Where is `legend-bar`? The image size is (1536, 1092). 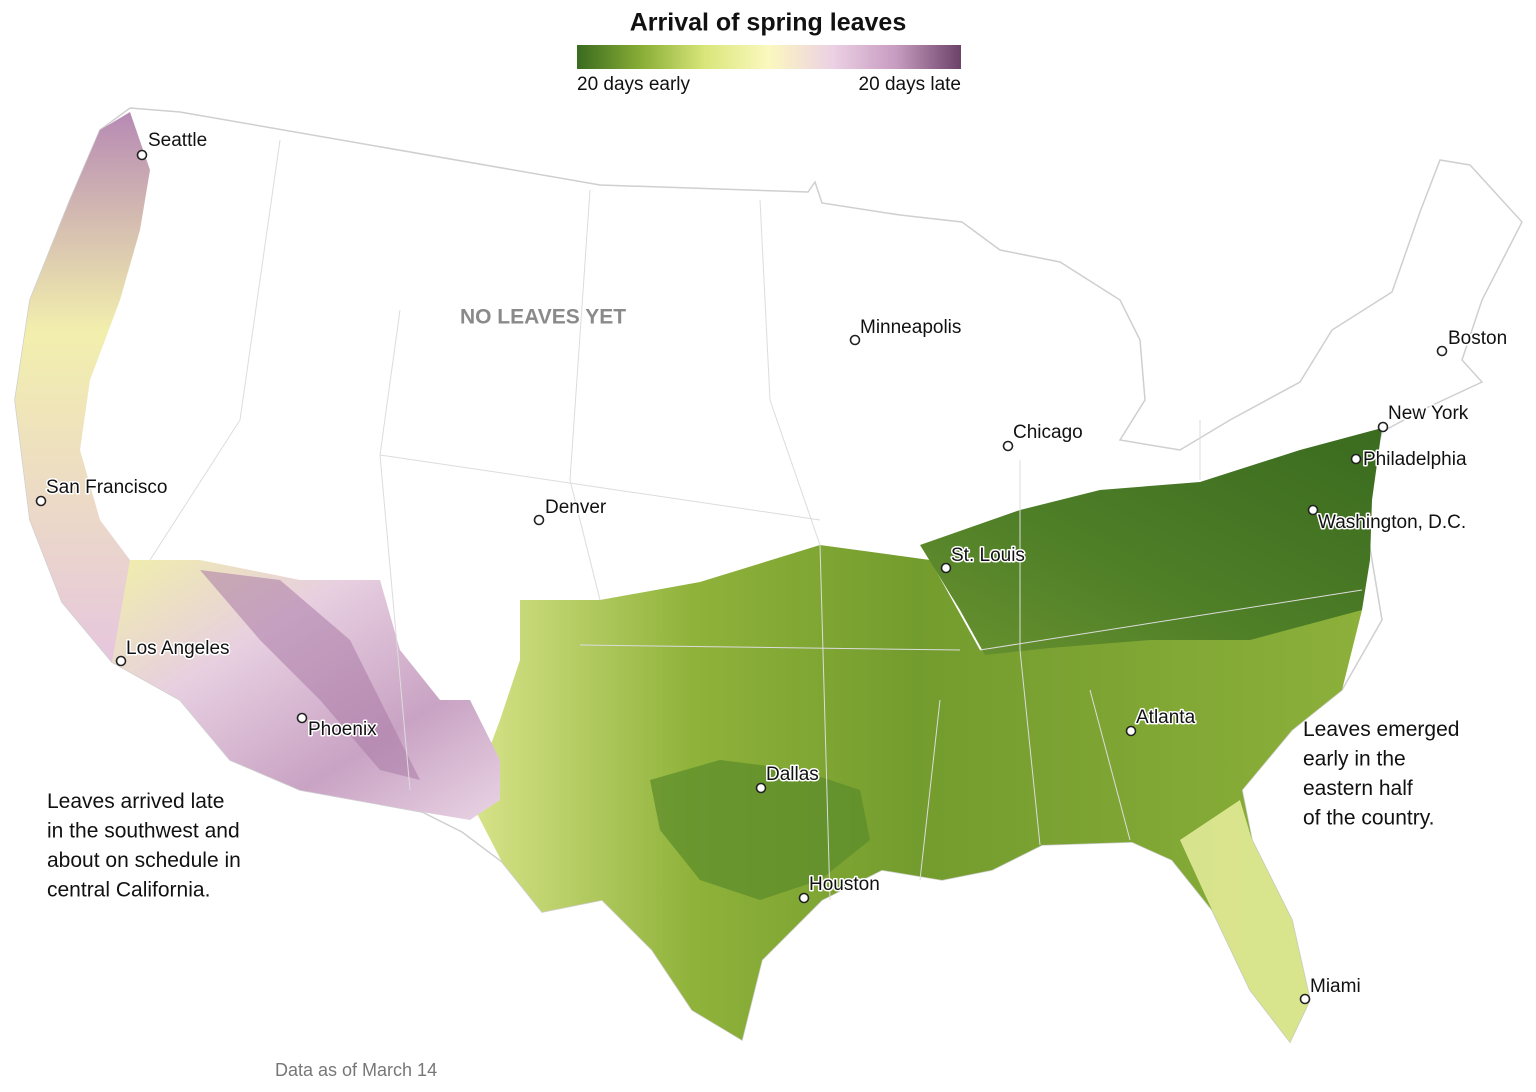 legend-bar is located at coordinates (769, 57).